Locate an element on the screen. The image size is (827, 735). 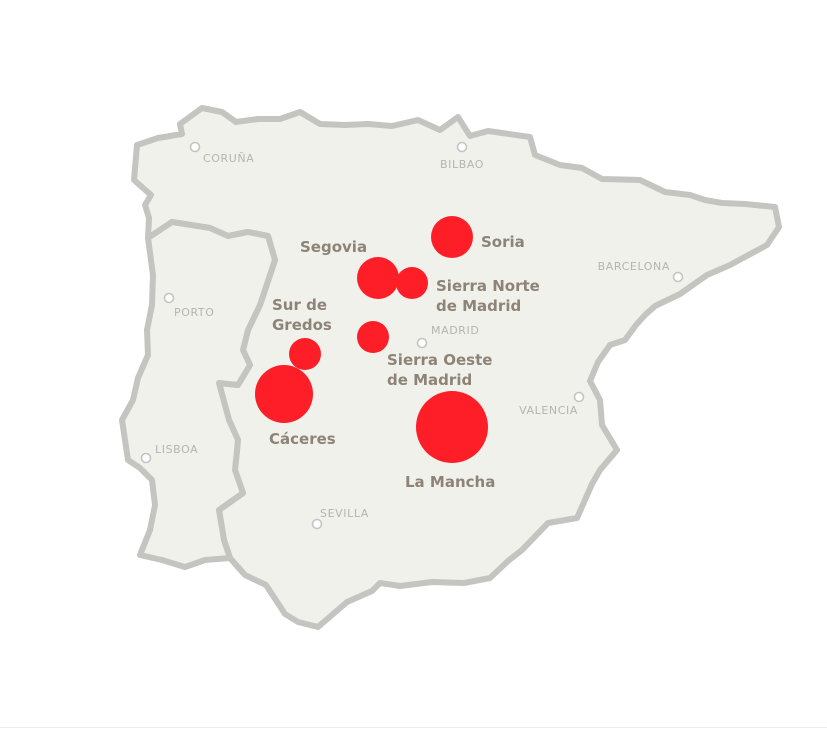
bubble-la-mancha is located at coordinates (452, 427).